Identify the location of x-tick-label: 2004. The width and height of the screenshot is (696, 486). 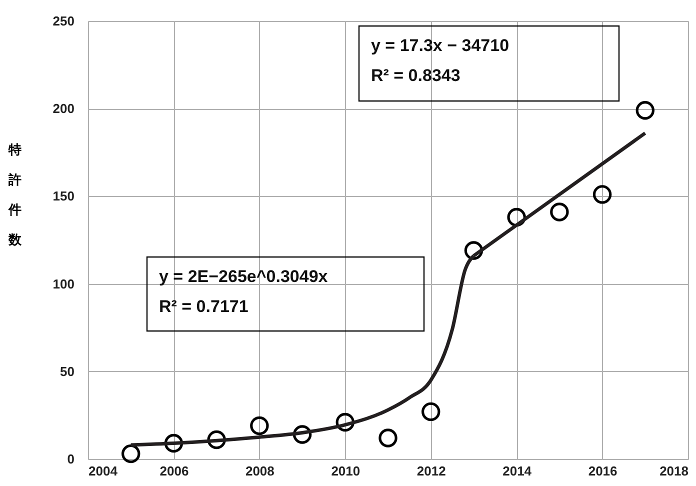
(103, 471).